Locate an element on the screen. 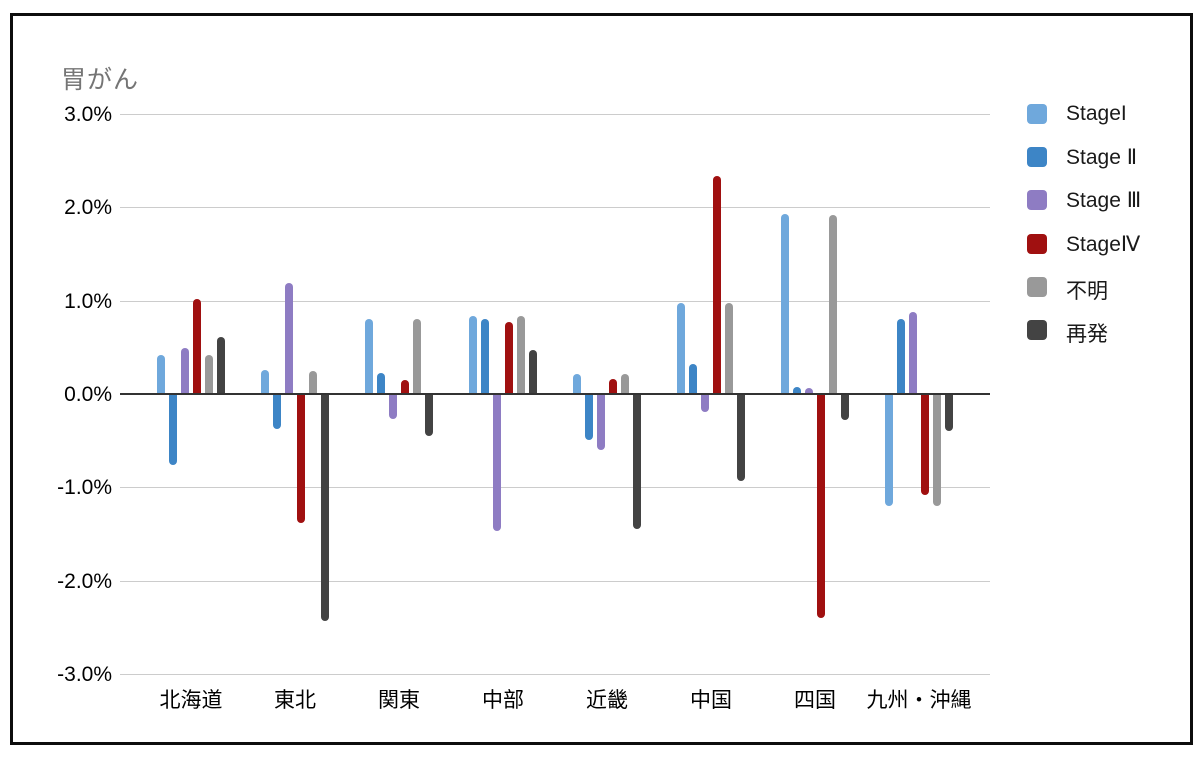  bar-四国-StageⅣ is located at coordinates (821, 506).